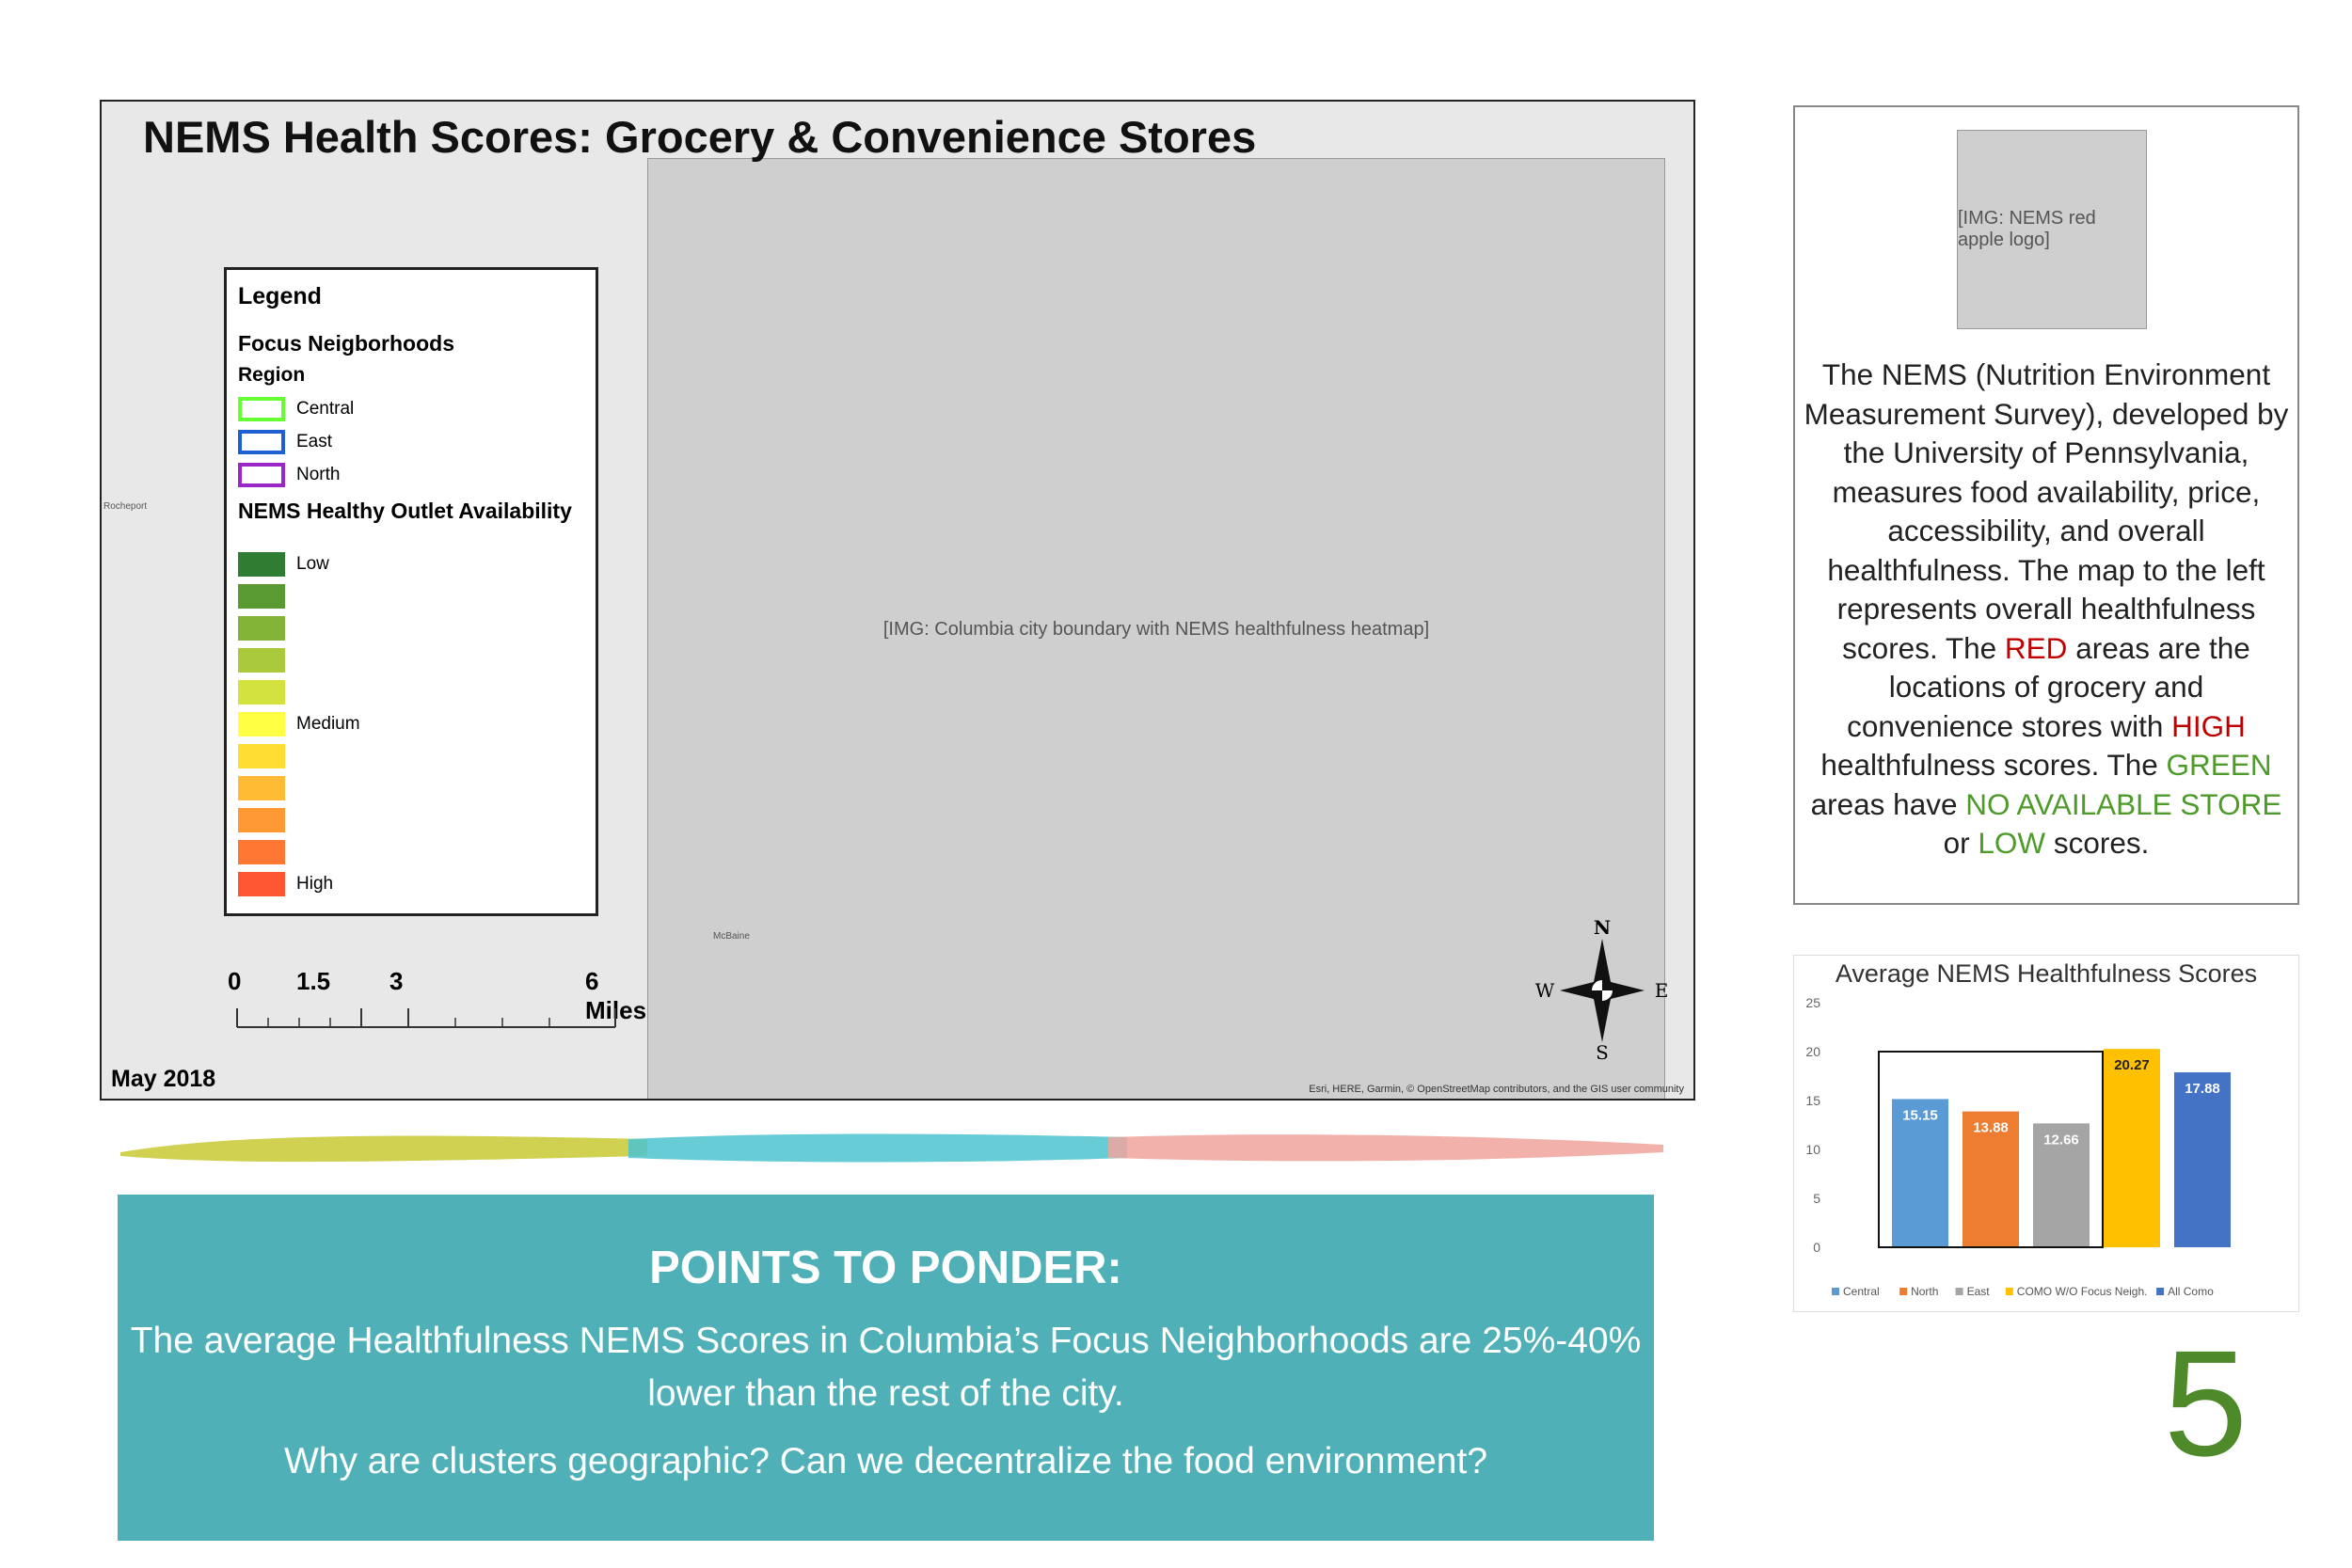  I want to click on east-swatch, so click(261, 442).